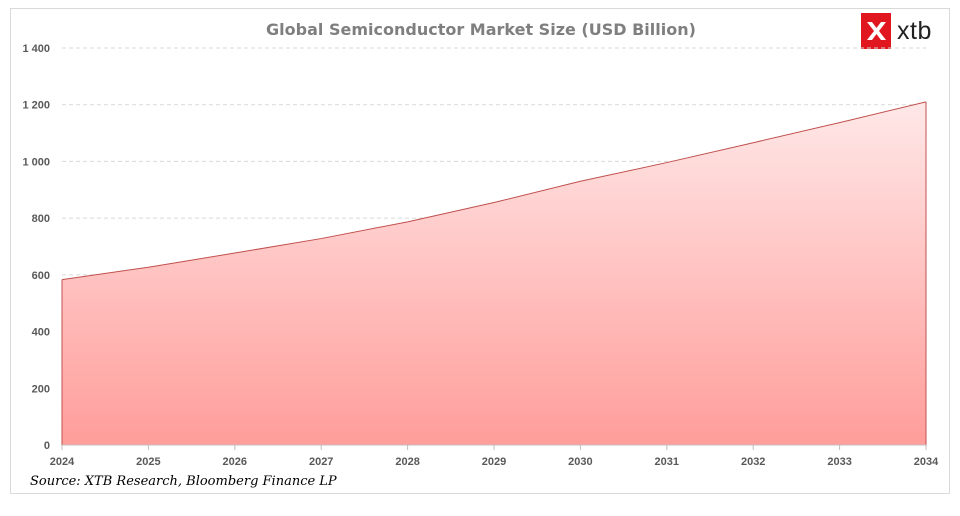  Describe the element at coordinates (148, 462) in the screenshot. I see `x-tick-label: 2025` at that location.